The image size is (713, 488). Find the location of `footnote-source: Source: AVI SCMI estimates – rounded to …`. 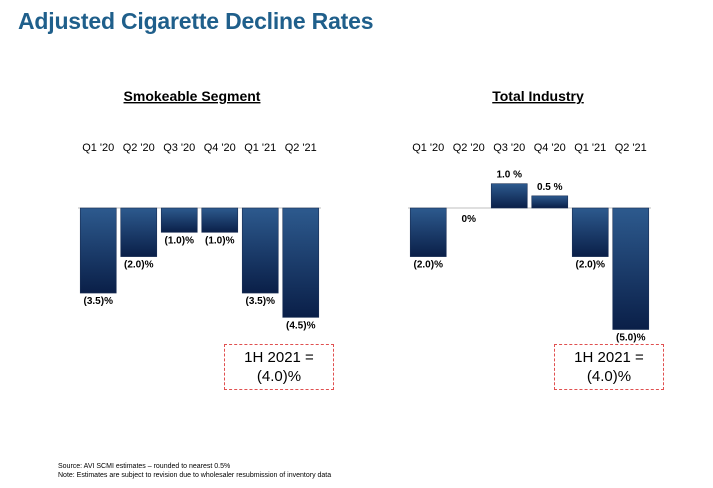

footnote-source: Source: AVI SCMI estimates – rounded to … is located at coordinates (144, 466).